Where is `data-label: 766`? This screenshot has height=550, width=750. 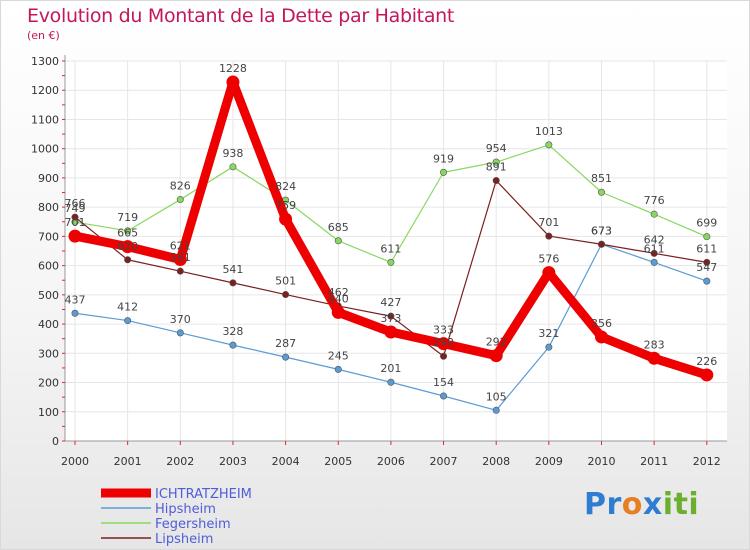
data-label: 766 is located at coordinates (75, 203).